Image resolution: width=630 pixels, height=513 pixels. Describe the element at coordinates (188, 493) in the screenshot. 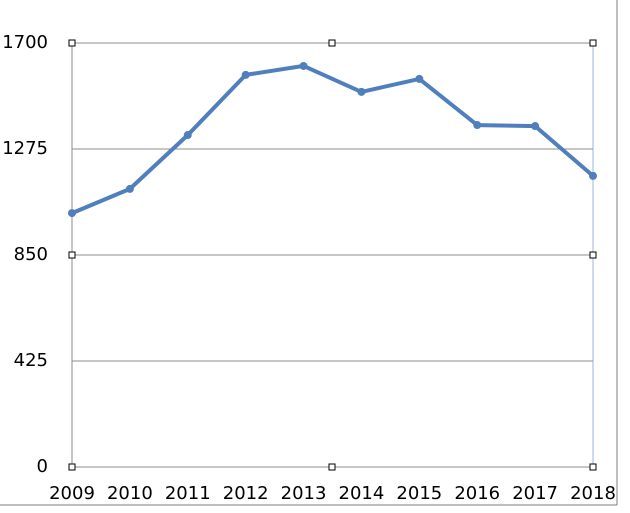

I see `x-tick-label: 2011` at that location.